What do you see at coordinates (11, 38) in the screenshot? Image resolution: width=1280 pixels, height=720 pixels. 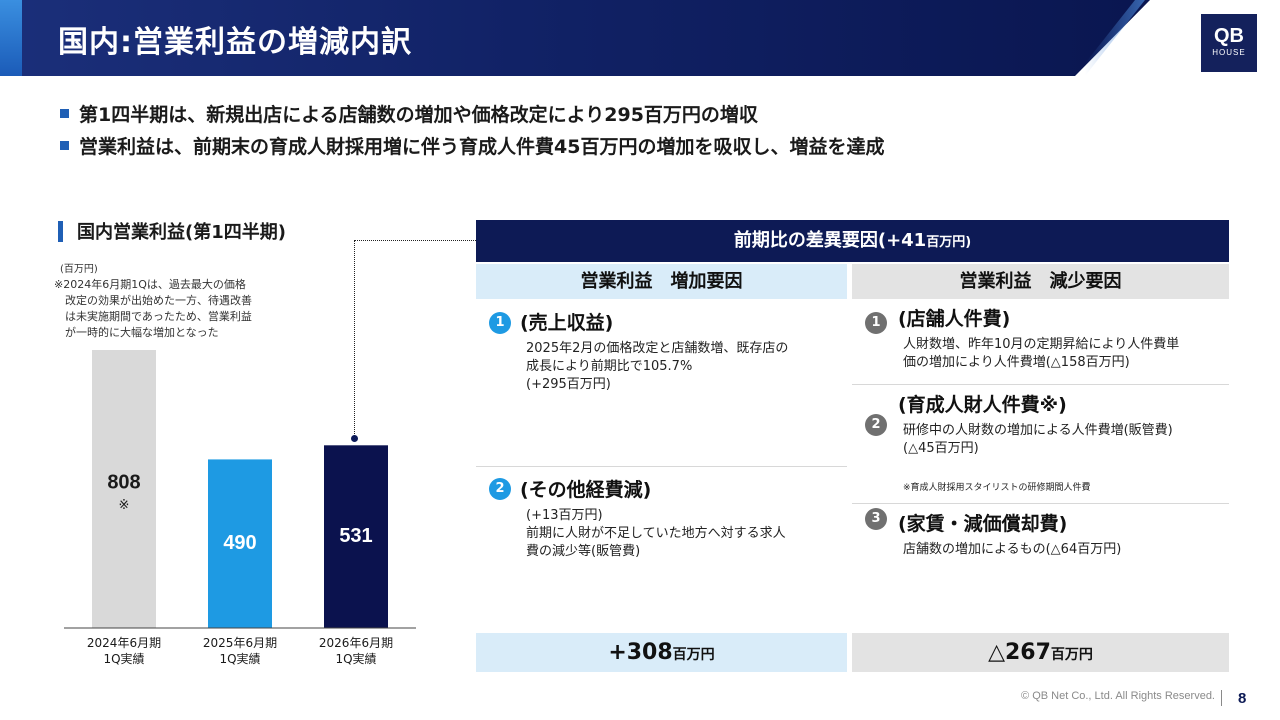 I see `header-accent` at bounding box center [11, 38].